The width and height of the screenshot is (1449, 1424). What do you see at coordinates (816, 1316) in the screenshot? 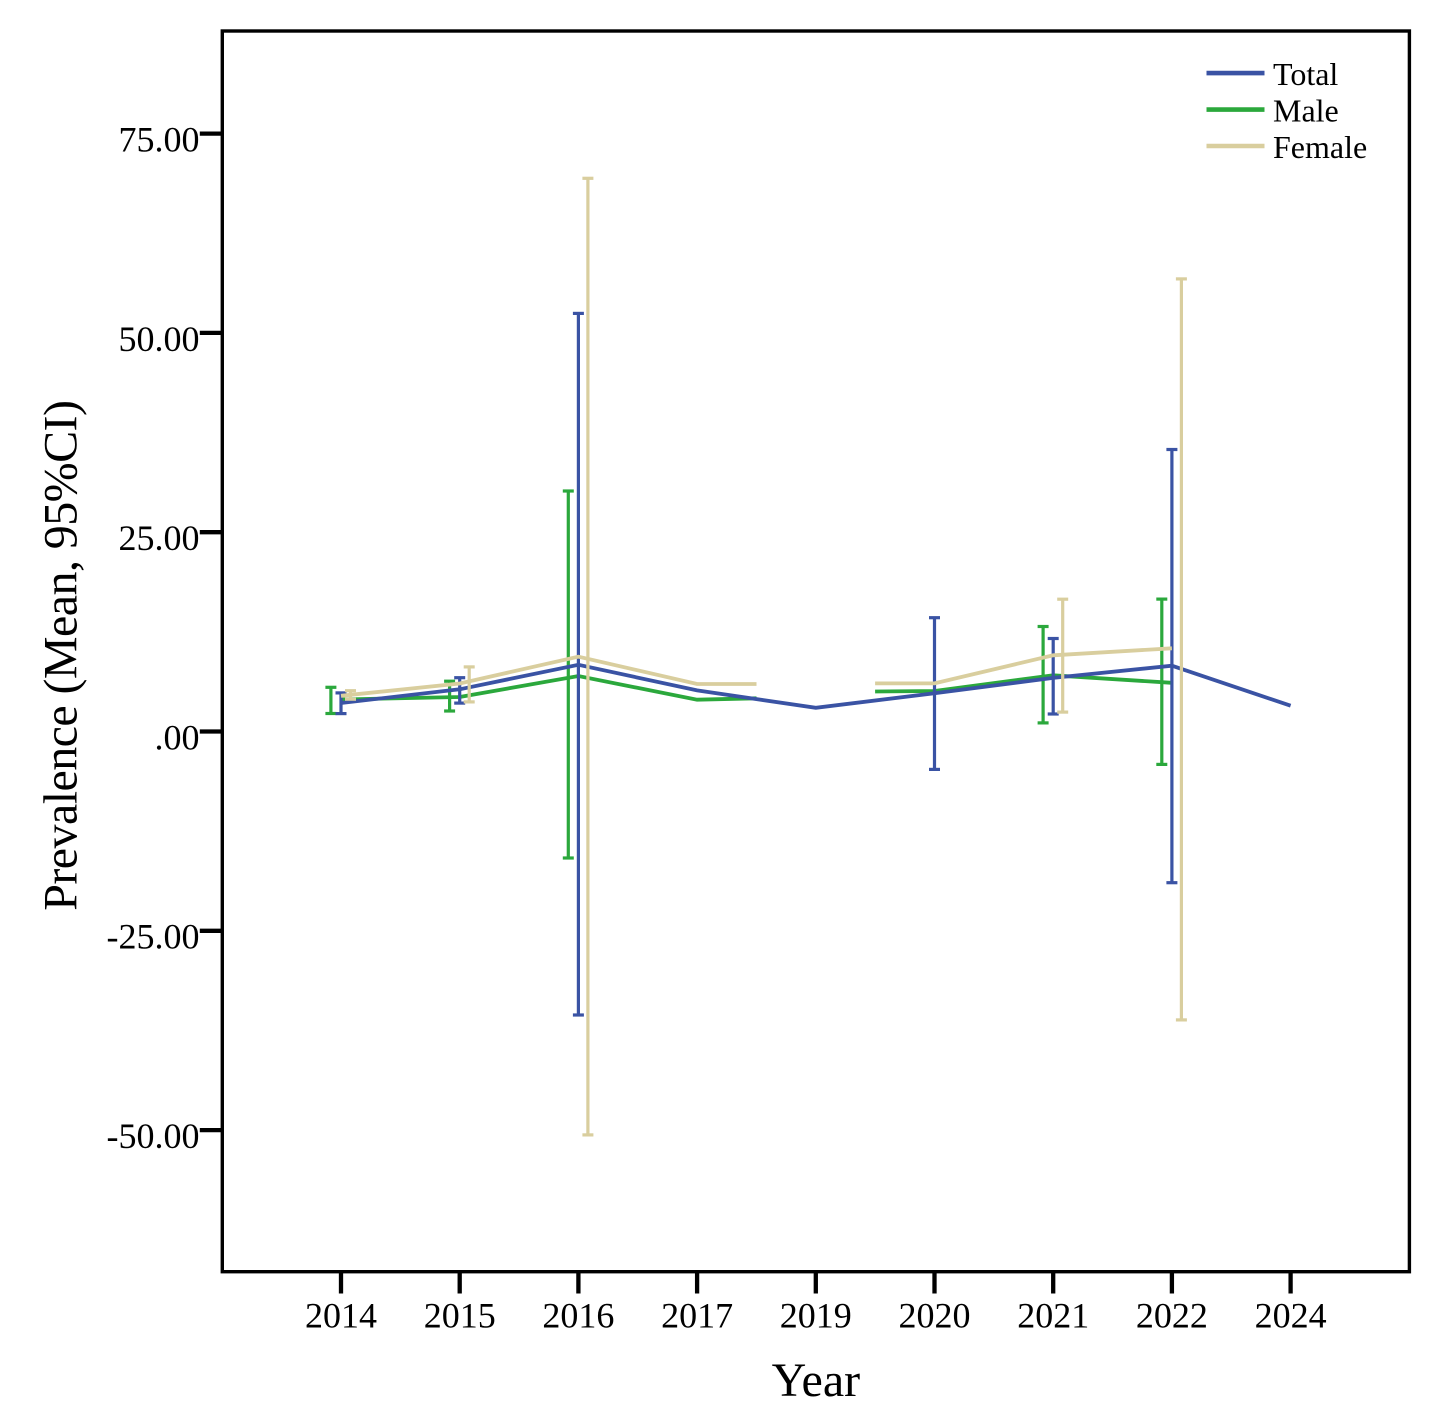
I see `svg-text: 2019` at bounding box center [816, 1316].